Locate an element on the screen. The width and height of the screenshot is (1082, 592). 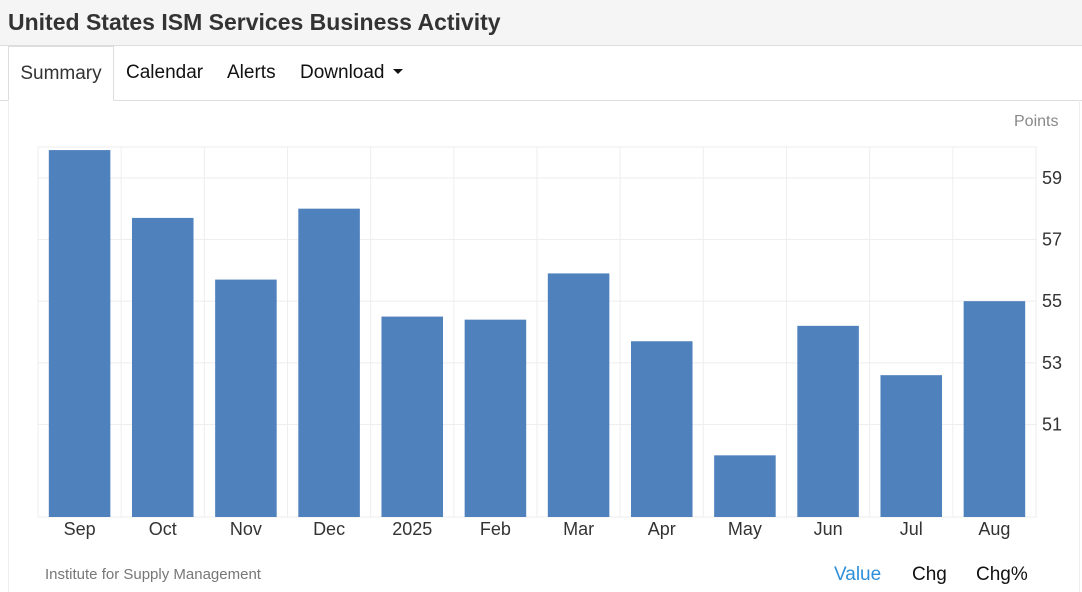
y-tick-label: 57 is located at coordinates (1052, 240).